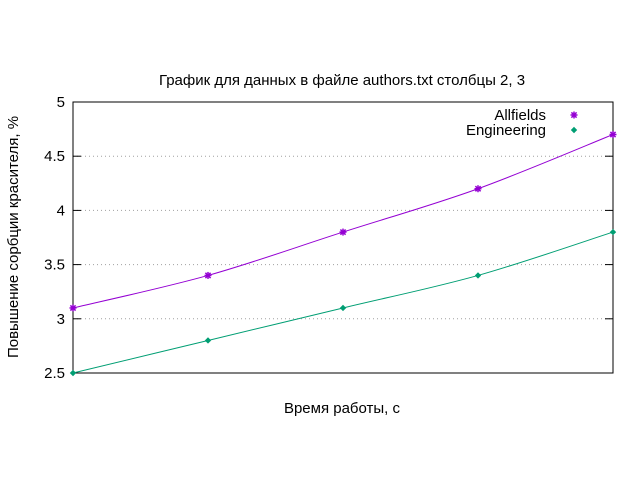 This screenshot has height=480, width=640. What do you see at coordinates (54, 265) in the screenshot?
I see `y-tick-label: 3.5` at bounding box center [54, 265].